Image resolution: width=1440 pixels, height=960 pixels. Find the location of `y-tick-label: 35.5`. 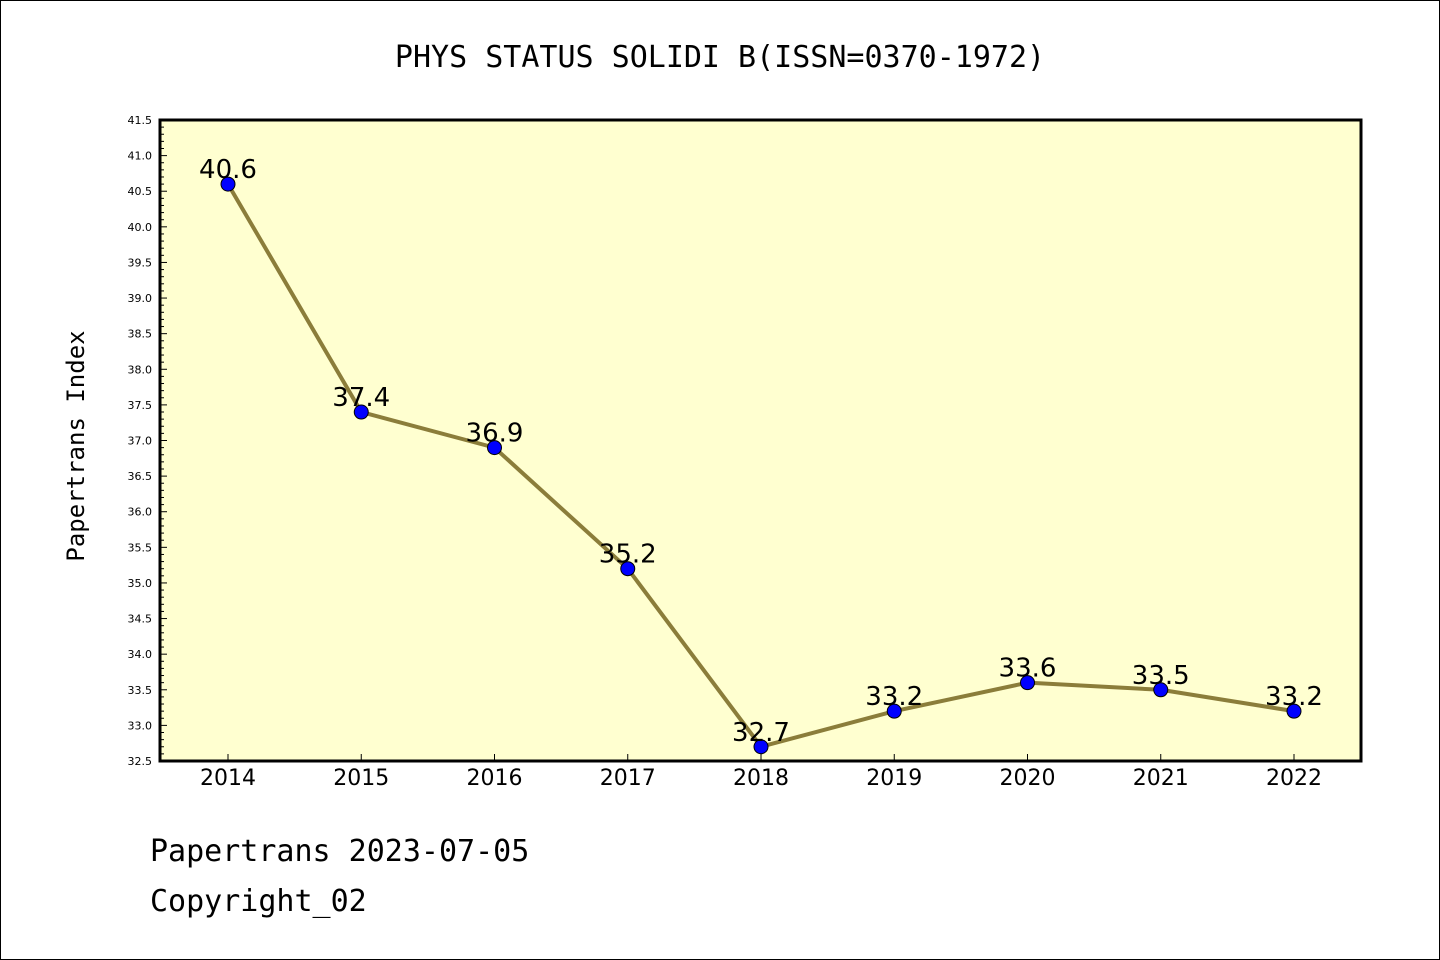

y-tick-label: 35.5 is located at coordinates (140, 547).